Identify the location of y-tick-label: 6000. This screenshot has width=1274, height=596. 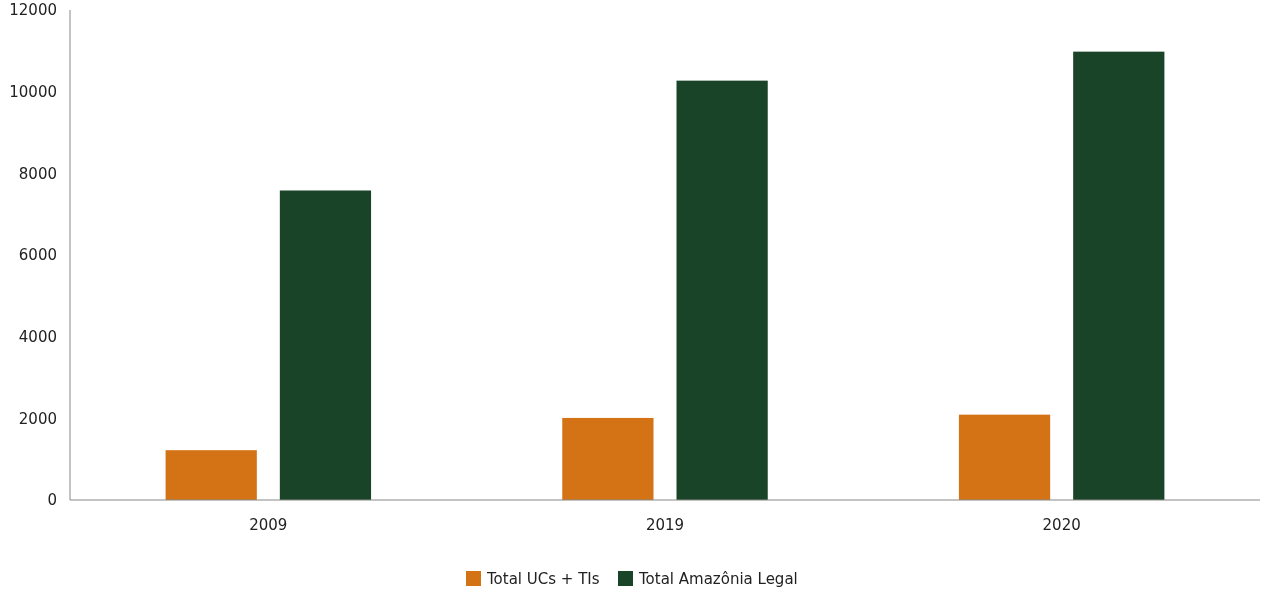
(37, 255).